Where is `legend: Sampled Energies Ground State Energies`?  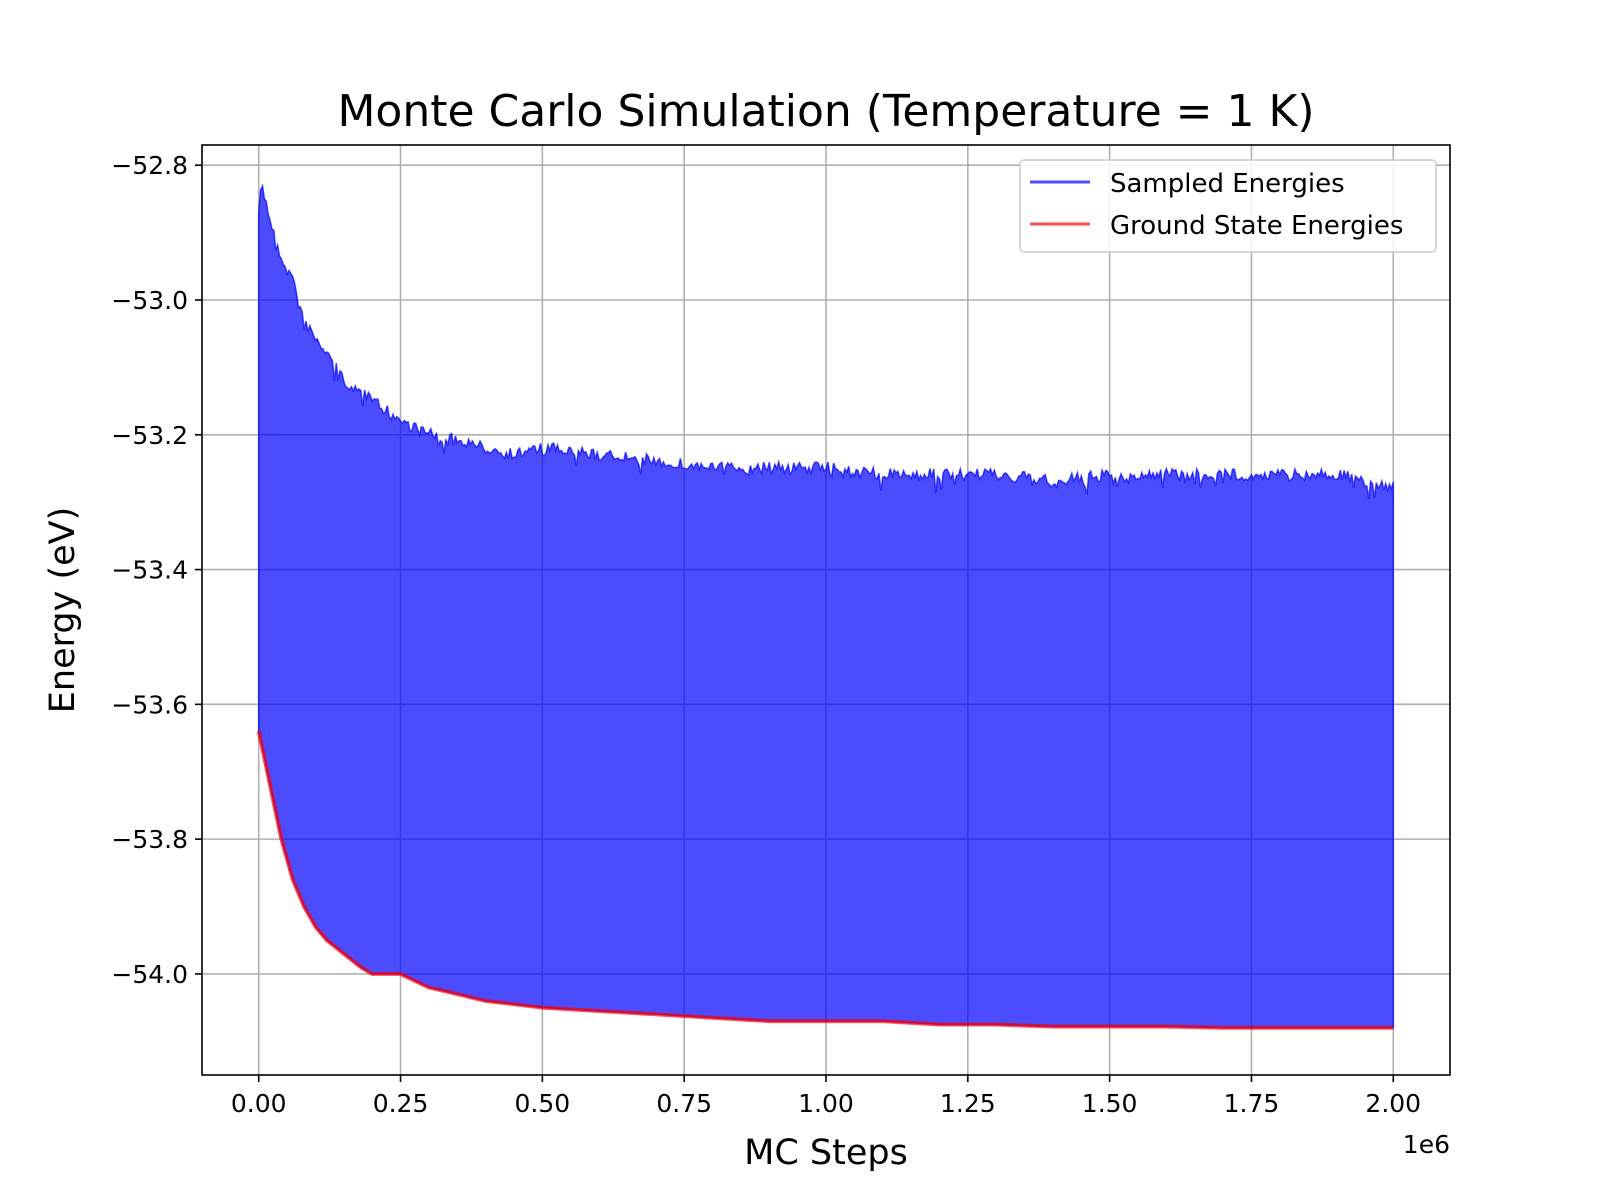
legend: Sampled Energies Ground State Energies is located at coordinates (1228, 206).